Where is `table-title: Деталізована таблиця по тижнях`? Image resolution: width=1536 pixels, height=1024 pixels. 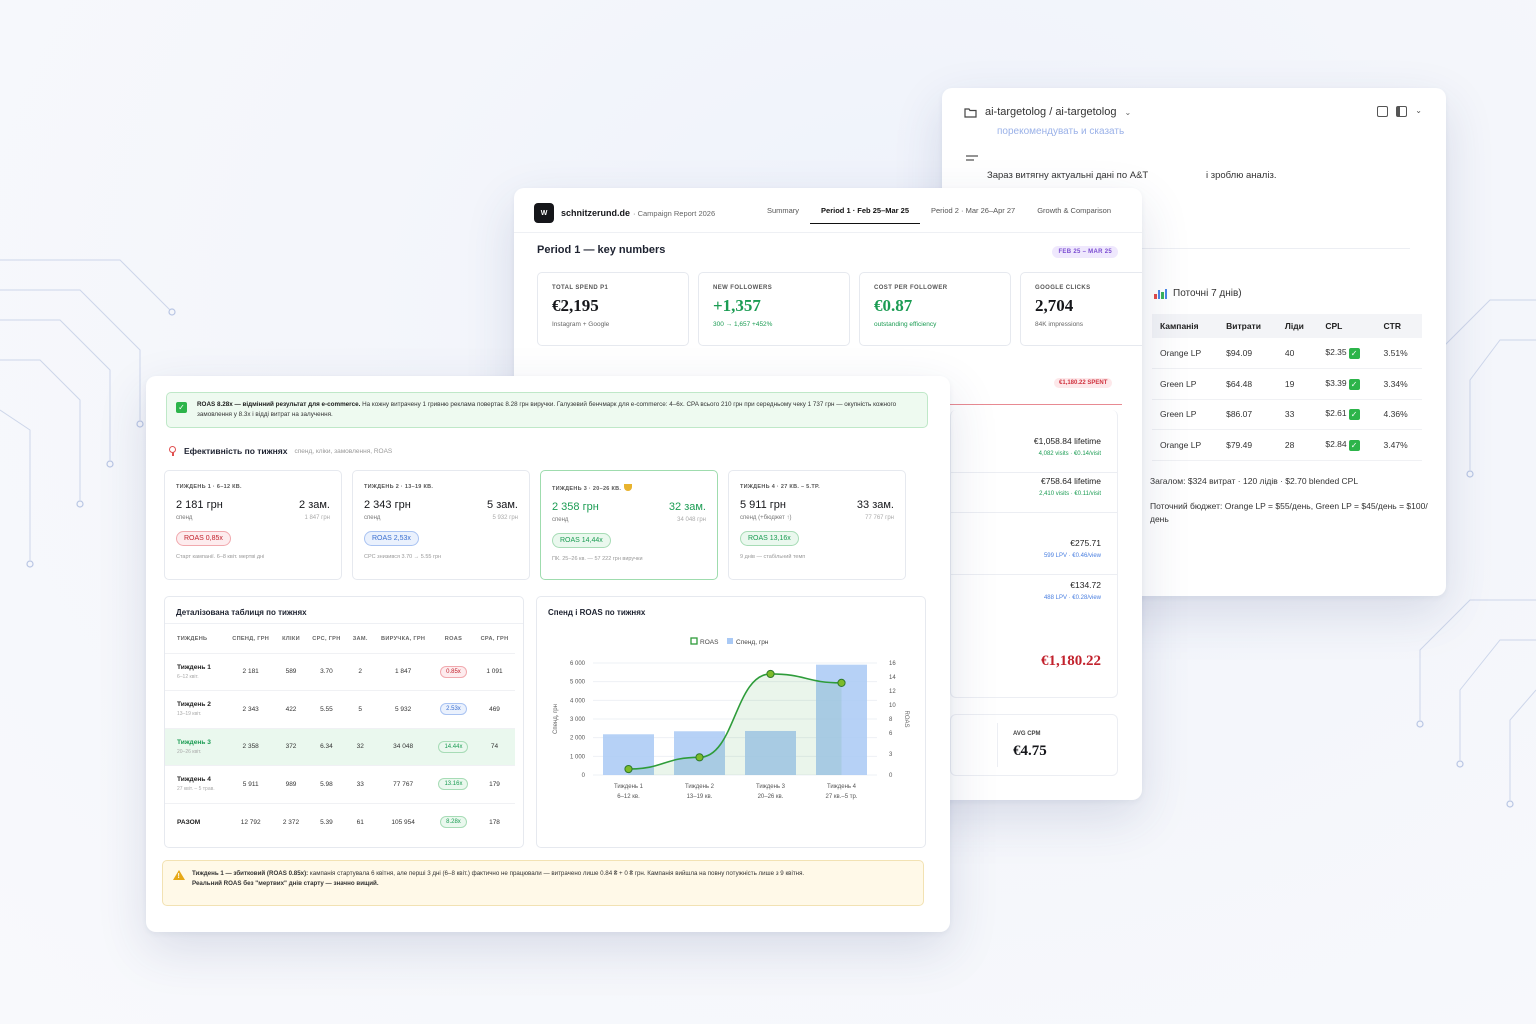
table-title: Деталізована таблиця по тижнях is located at coordinates (241, 612).